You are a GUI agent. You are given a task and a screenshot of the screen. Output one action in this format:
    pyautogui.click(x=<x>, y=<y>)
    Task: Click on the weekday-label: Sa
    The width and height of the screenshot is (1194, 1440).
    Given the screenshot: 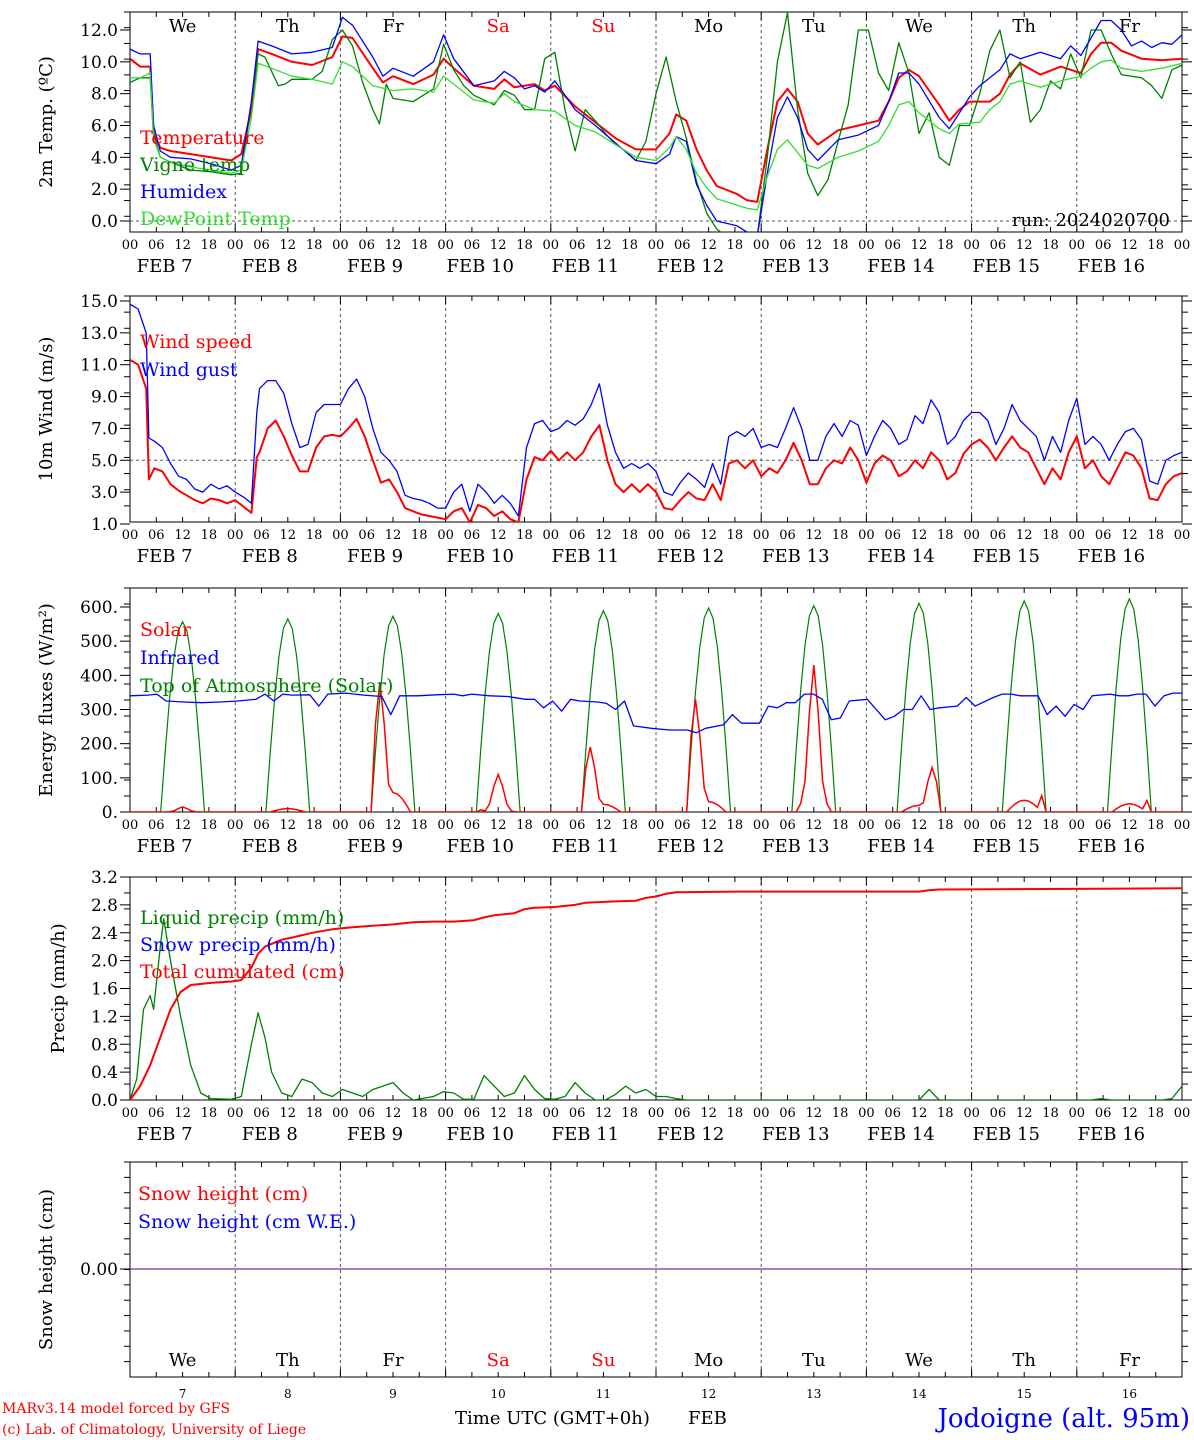 What is the action you would take?
    pyautogui.click(x=498, y=26)
    